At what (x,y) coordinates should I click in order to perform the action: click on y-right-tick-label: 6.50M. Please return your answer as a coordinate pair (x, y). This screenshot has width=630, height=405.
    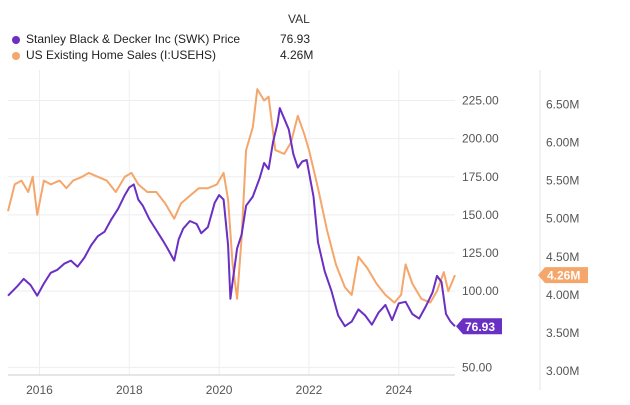
    Looking at the image, I should click on (562, 104).